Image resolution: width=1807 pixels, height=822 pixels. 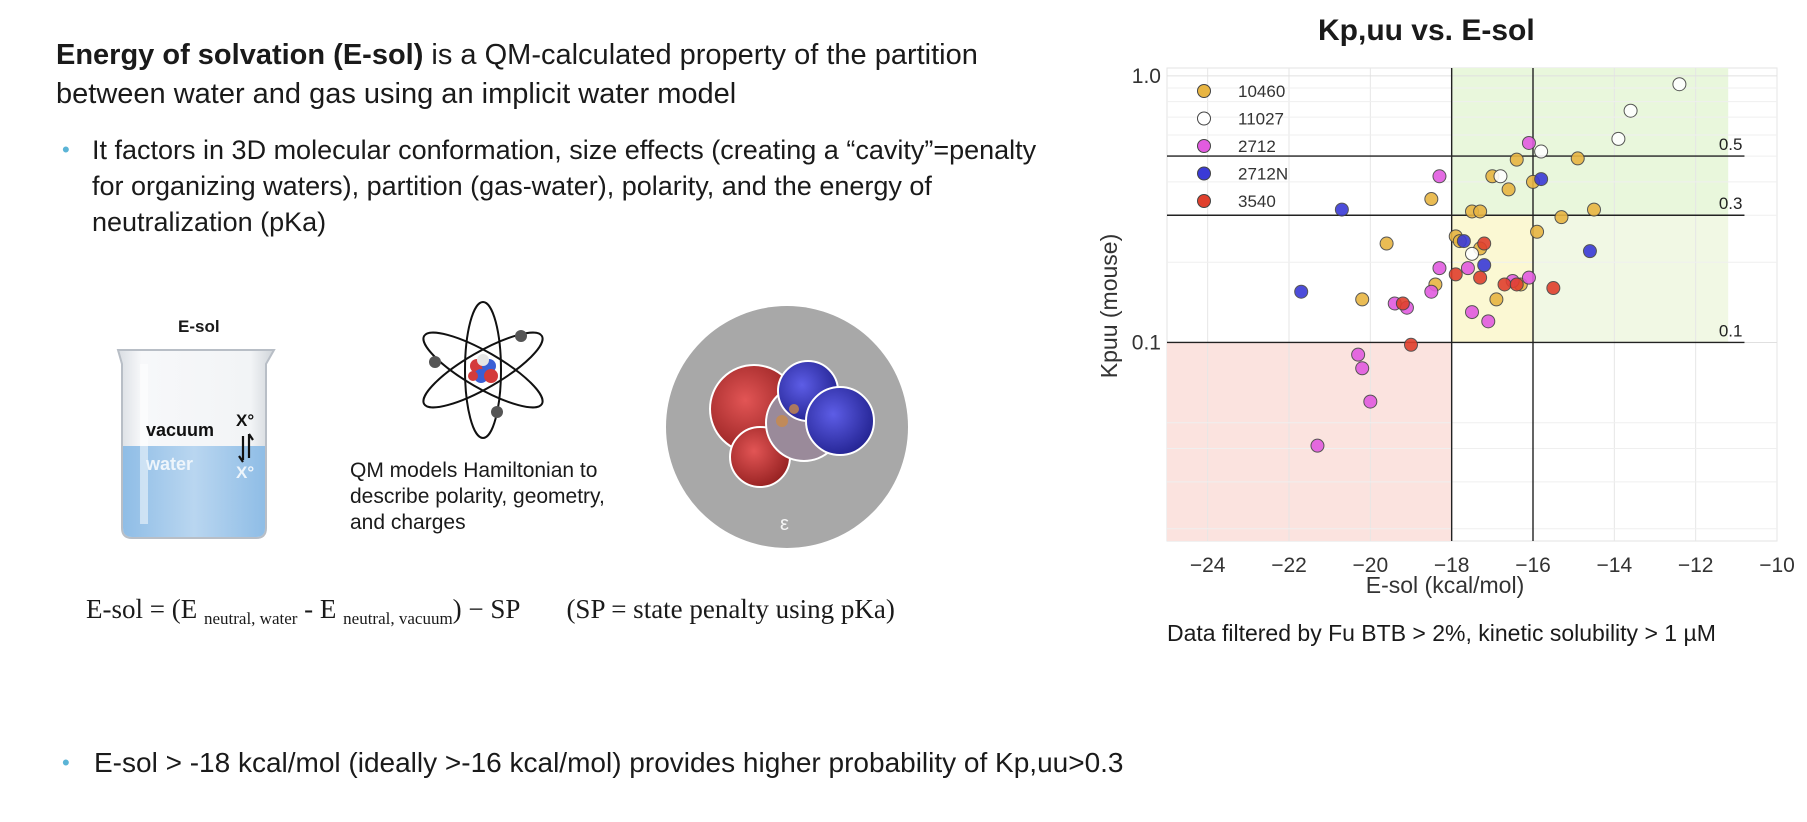 What do you see at coordinates (1731, 203) in the screenshot?
I see `hline-label: 0.3` at bounding box center [1731, 203].